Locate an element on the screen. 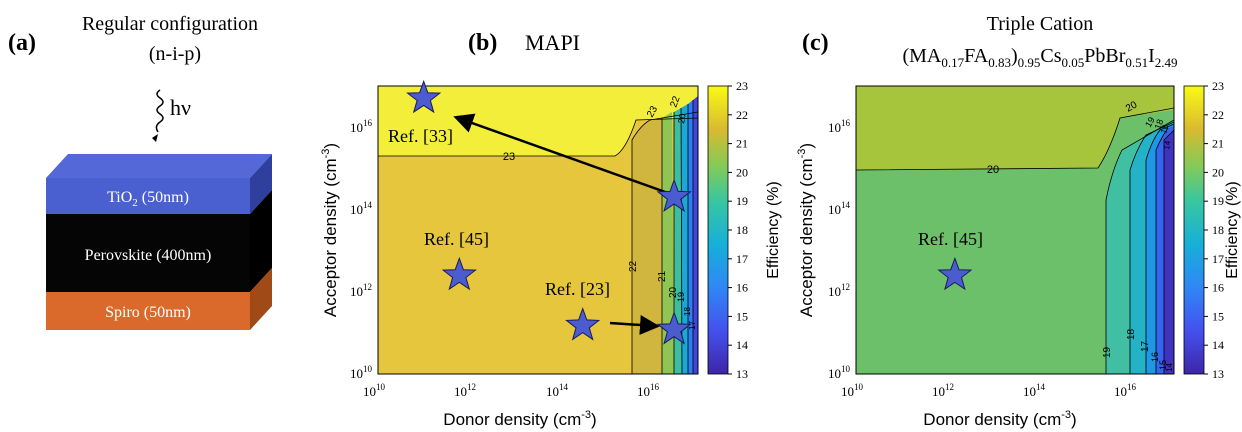 The width and height of the screenshot is (1242, 432). contour-label-c-16a: 16 is located at coordinates (1155, 357).